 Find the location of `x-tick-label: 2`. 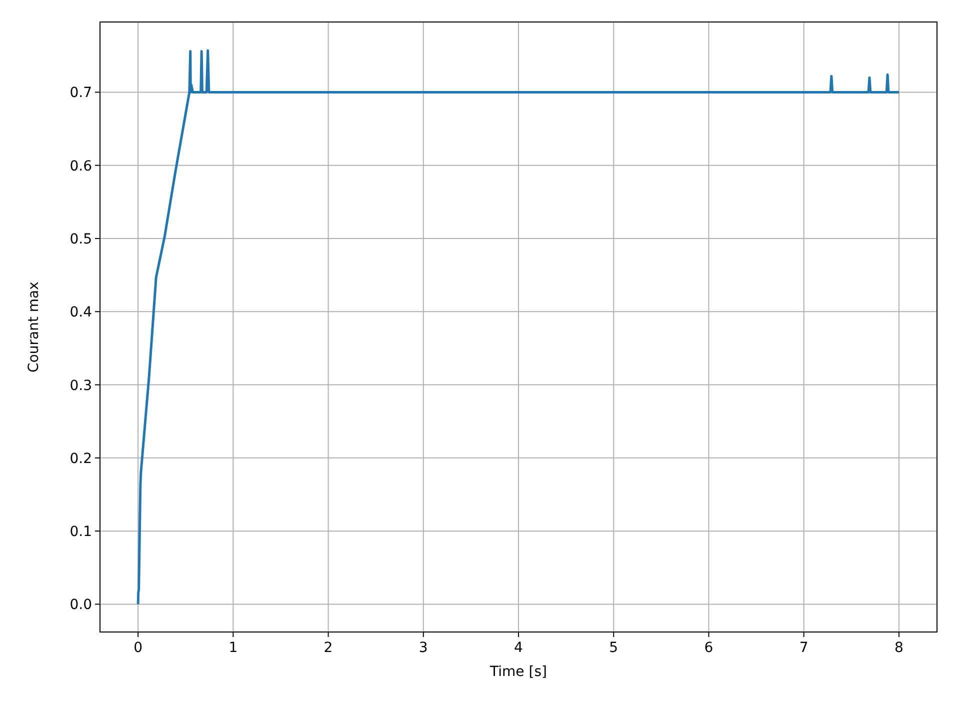

x-tick-label: 2 is located at coordinates (328, 648).